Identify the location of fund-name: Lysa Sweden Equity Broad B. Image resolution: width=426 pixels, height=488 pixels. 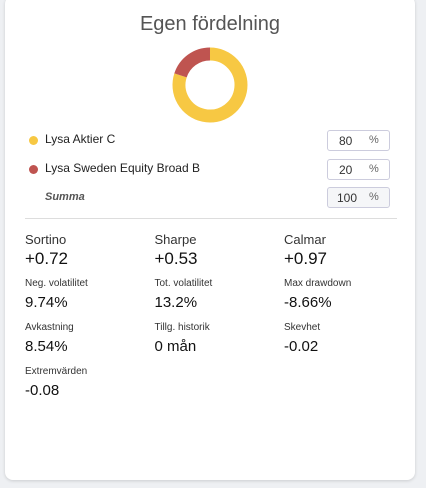
(122, 168).